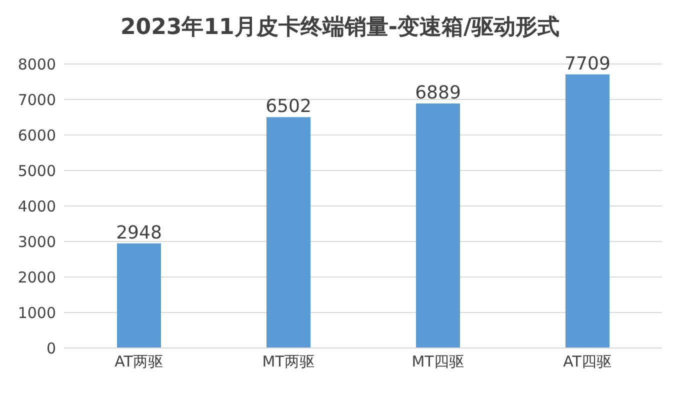 This screenshot has height=394, width=680. Describe the element at coordinates (37, 241) in the screenshot. I see `y-tick-label: 3000` at that location.